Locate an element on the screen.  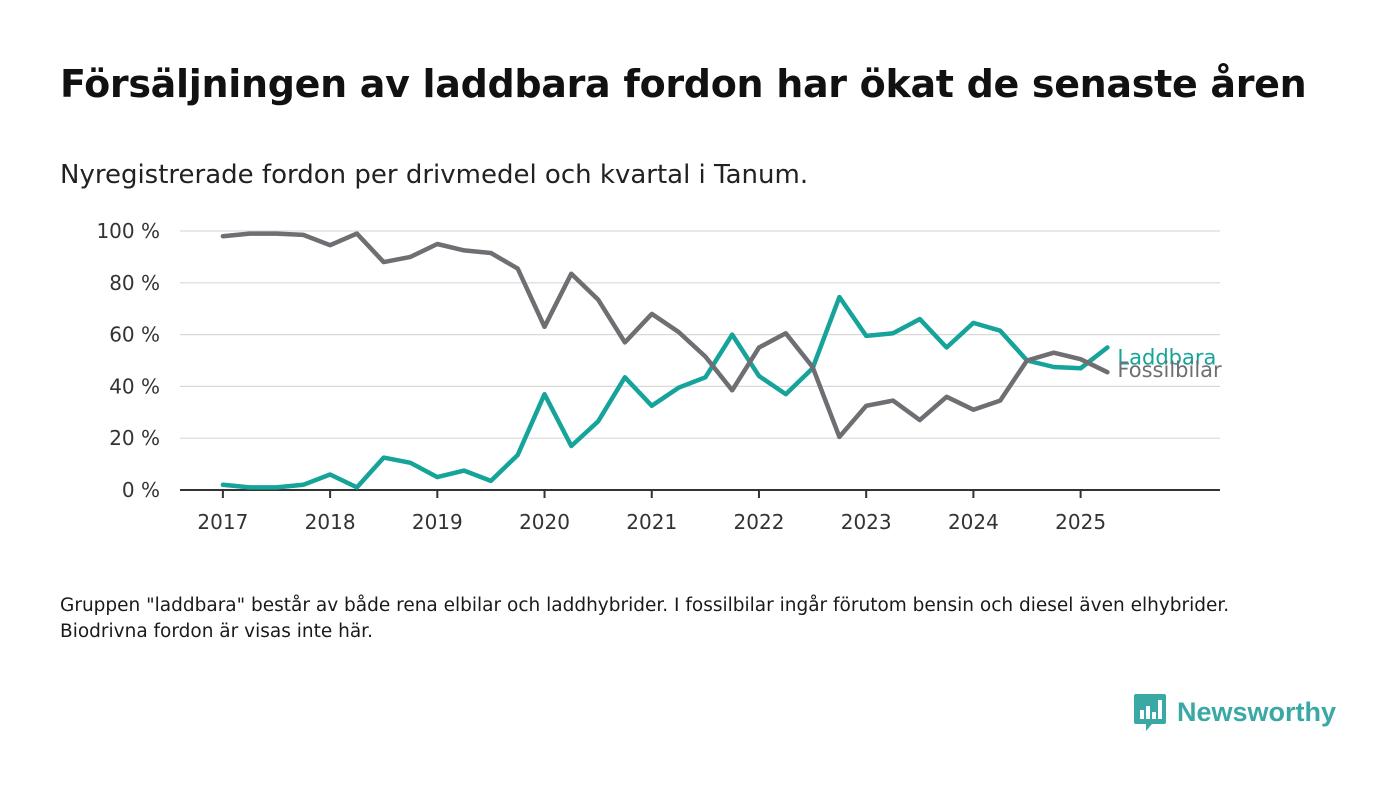
x-tick-label: 2021 is located at coordinates (651, 522).